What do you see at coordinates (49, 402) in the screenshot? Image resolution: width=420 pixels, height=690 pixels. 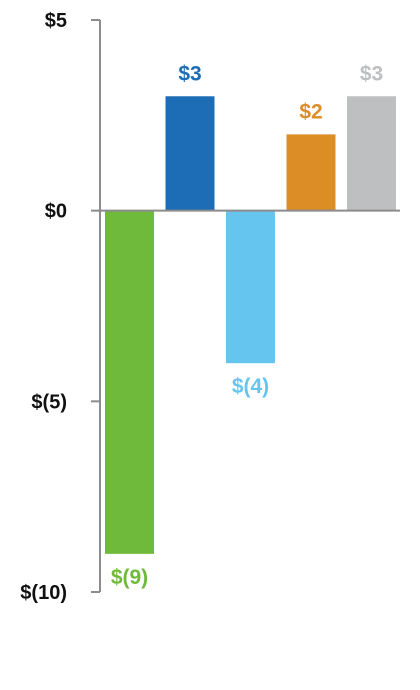 I see `y-tick-label: $(5)` at bounding box center [49, 402].